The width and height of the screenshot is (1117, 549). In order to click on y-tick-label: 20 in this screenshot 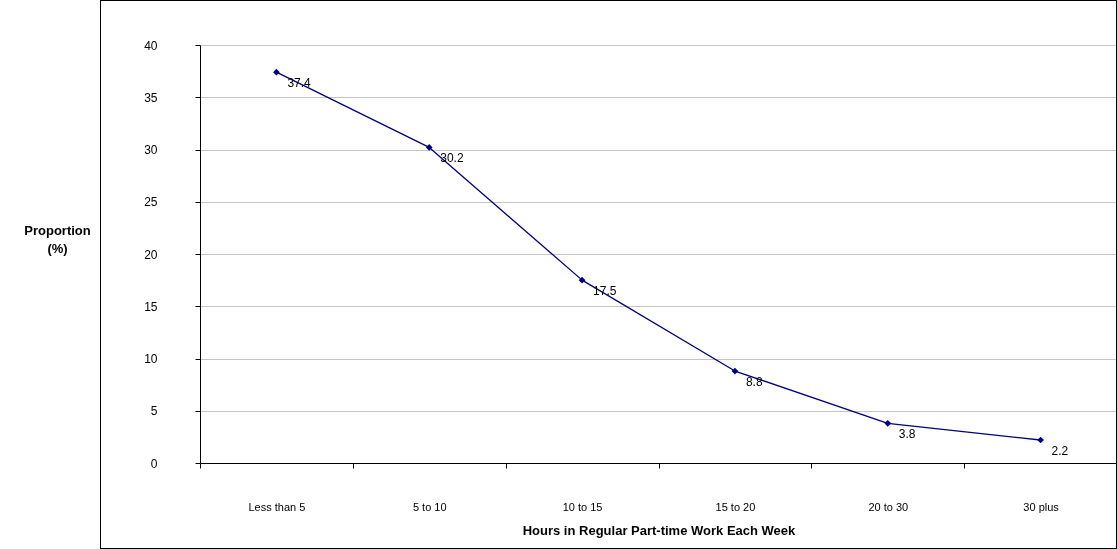, I will do `click(151, 254)`.